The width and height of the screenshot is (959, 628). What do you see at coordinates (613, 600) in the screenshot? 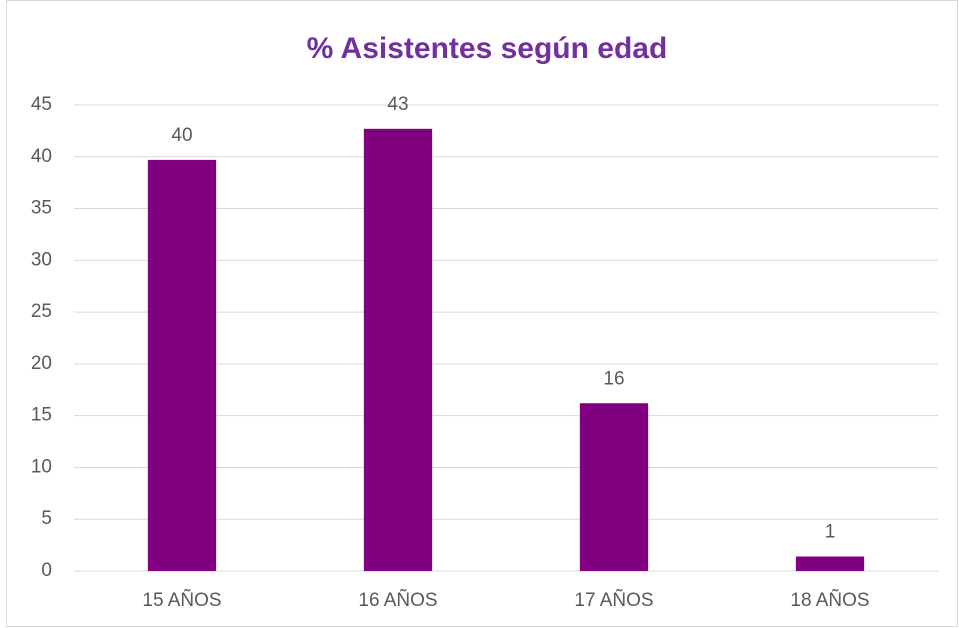
I see `x-tick-label: 17 AÑOS` at bounding box center [613, 600].